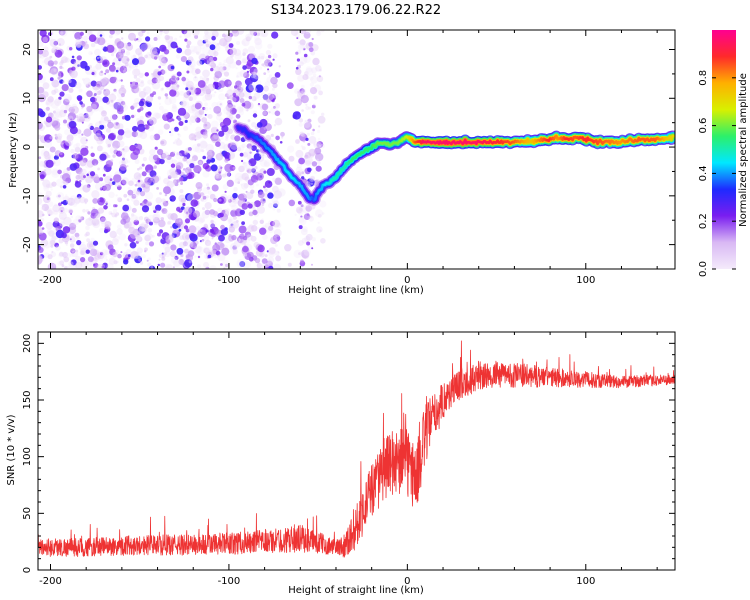  Describe the element at coordinates (27, 343) in the screenshot. I see `y-tick-label: 200` at that location.